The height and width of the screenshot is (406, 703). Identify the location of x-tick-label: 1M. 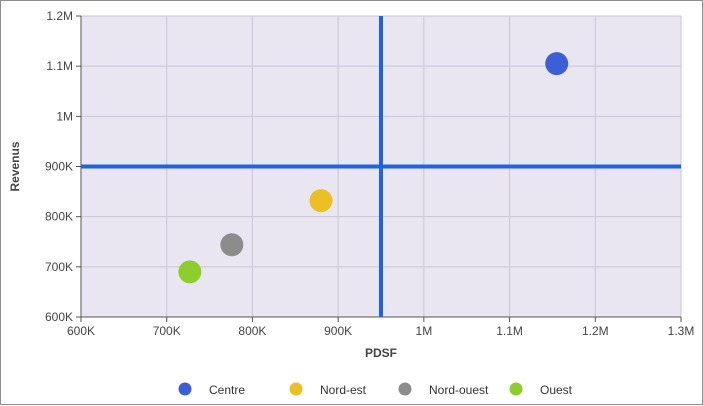
(424, 331).